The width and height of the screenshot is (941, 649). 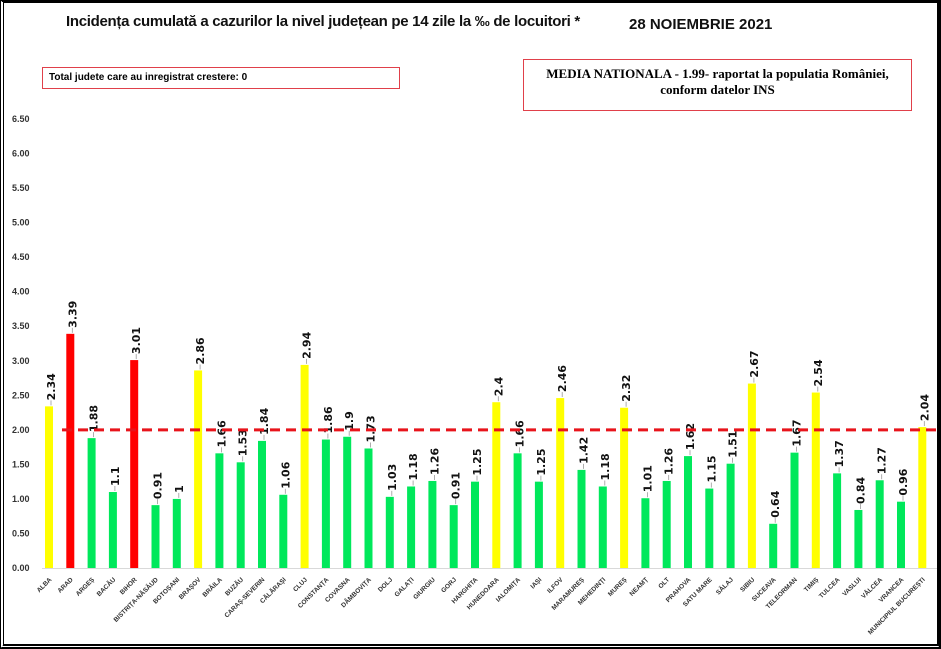 What do you see at coordinates (688, 512) in the screenshot?
I see `bar-prahova` at bounding box center [688, 512].